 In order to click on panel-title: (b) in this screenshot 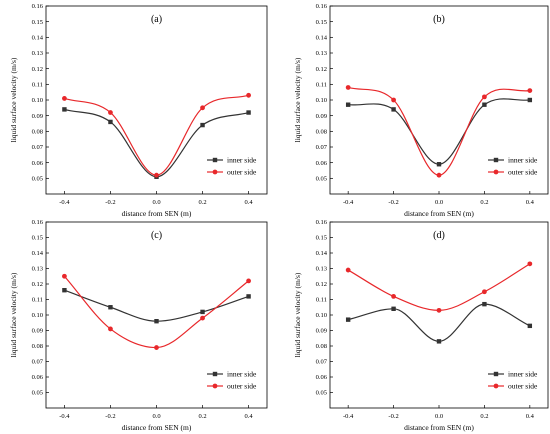, I will do `click(439, 19)`.